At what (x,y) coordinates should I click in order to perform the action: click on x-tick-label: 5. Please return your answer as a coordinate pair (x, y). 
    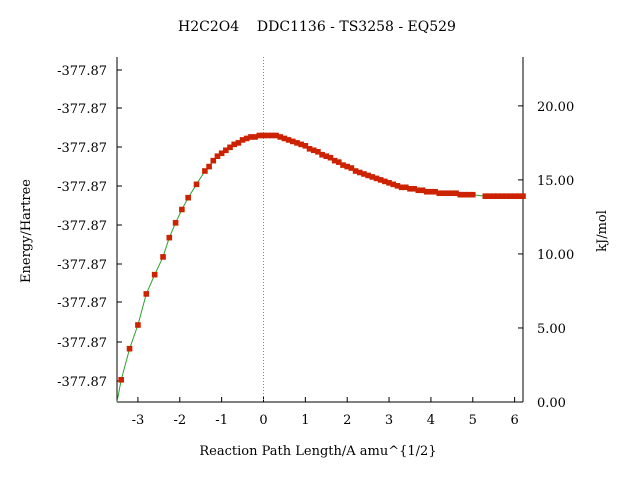
    Looking at the image, I should click on (473, 420).